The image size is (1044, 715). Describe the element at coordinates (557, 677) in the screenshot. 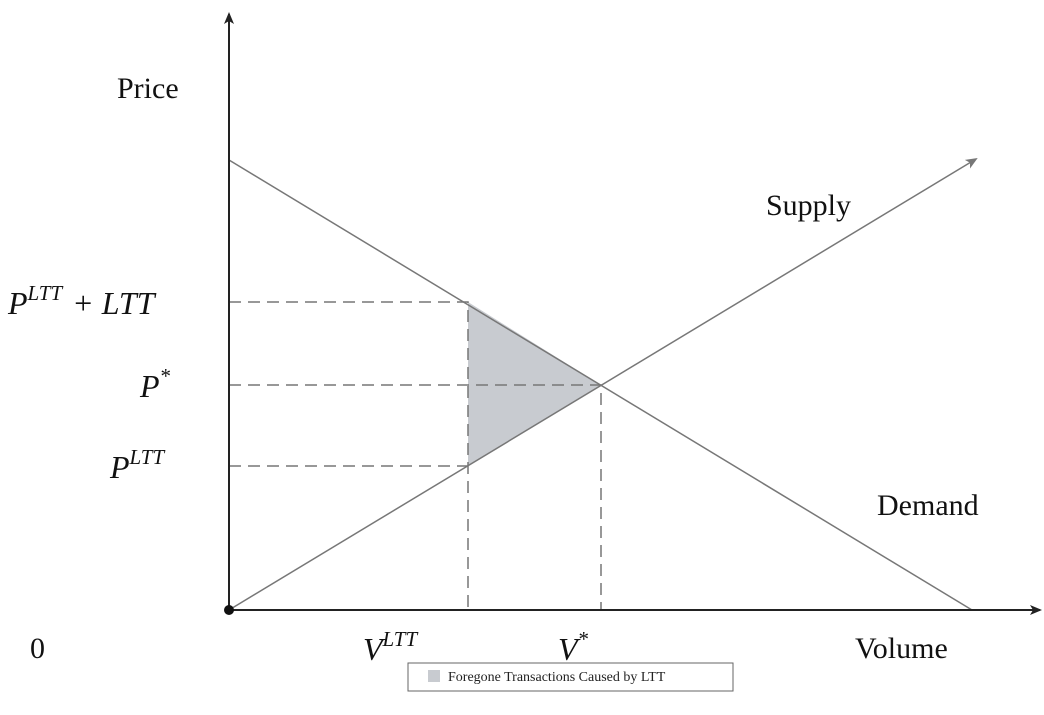

I see `legend-label: Foregone Transactions Caused by LTT` at that location.